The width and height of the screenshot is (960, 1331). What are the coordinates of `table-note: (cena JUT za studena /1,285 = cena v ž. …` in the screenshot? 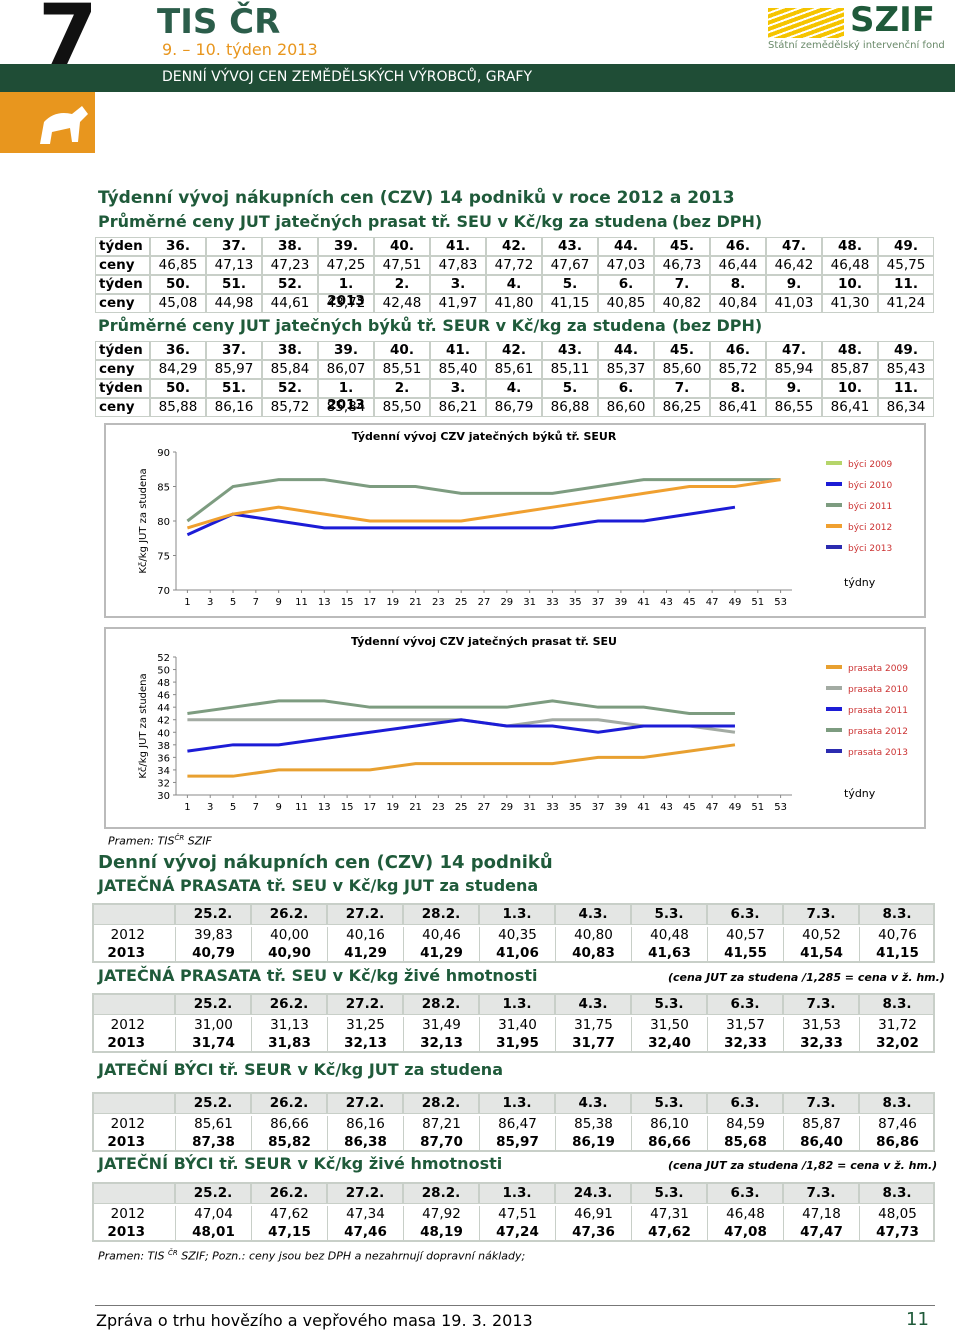 It's located at (806, 977).